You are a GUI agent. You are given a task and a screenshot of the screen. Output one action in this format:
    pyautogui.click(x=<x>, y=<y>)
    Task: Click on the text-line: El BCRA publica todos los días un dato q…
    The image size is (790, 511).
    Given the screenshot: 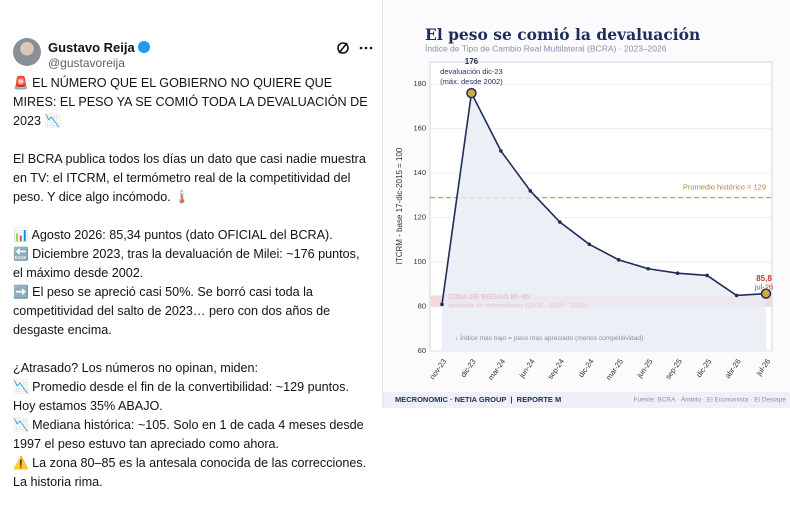 What is the action you would take?
    pyautogui.click(x=189, y=178)
    